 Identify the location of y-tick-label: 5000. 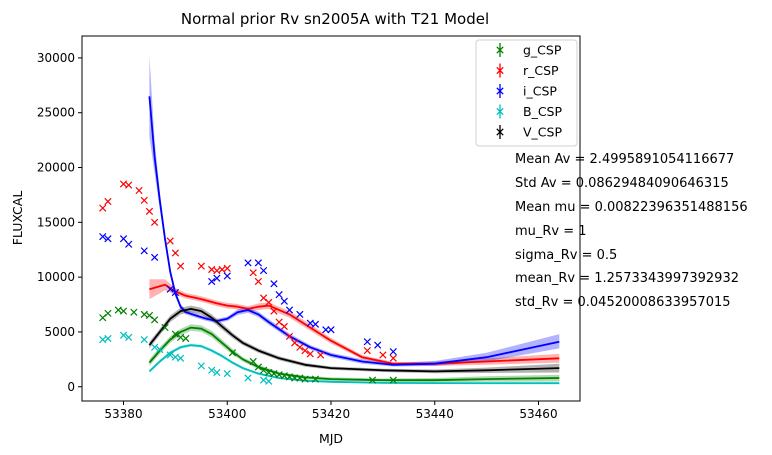
(59, 332).